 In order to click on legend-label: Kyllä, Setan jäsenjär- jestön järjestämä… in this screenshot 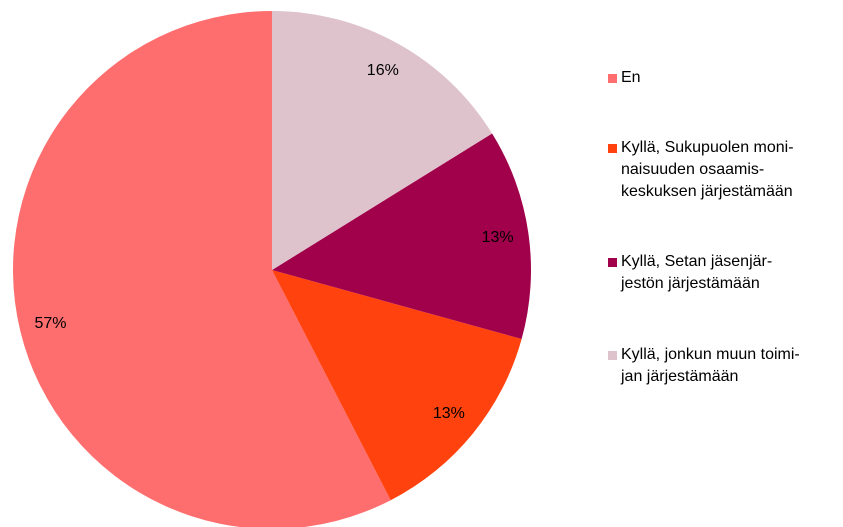, I will do `click(697, 272)`.